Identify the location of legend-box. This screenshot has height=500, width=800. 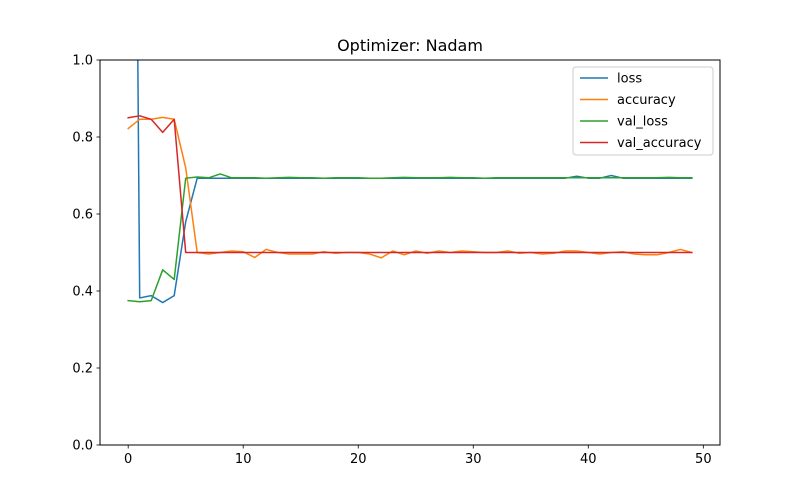
(643, 111).